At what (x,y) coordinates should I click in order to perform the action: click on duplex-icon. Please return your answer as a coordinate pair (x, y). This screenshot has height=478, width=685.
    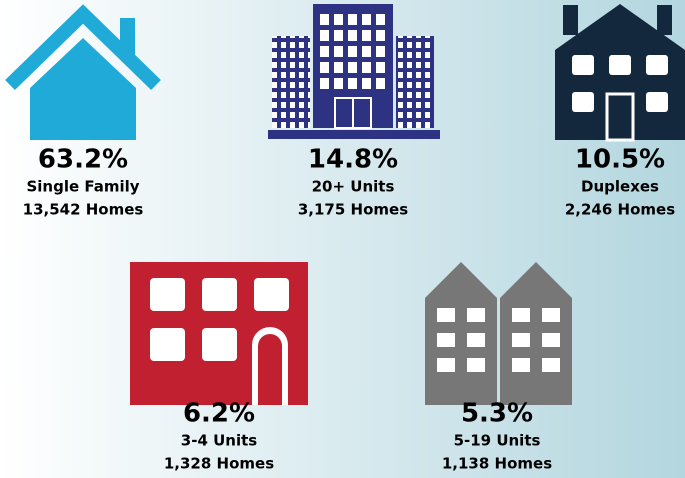
    Looking at the image, I should click on (620, 73).